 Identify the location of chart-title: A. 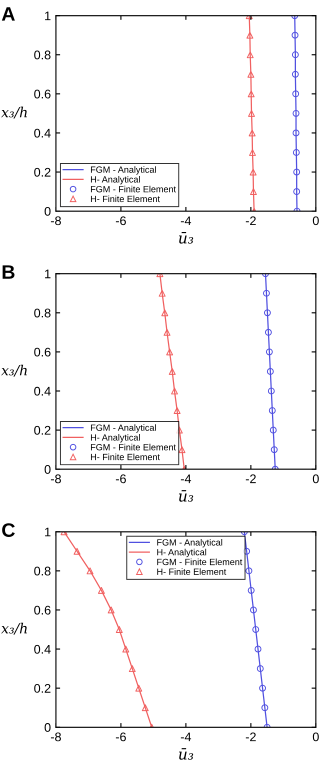
(8, 14).